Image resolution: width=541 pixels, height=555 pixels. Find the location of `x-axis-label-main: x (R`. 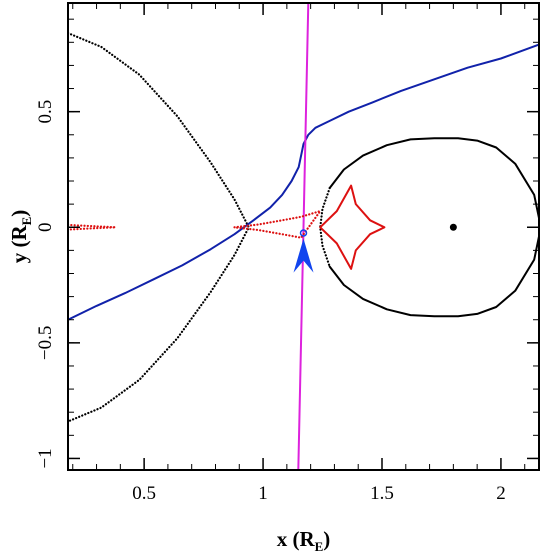

x-axis-label-main: x (R is located at coordinates (296, 539).